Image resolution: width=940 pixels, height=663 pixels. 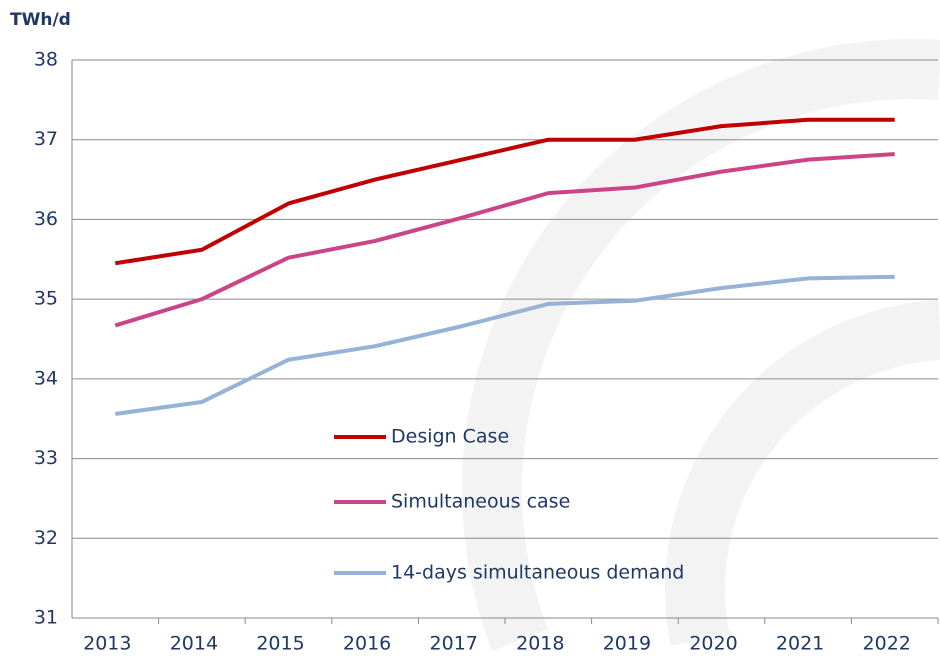 What do you see at coordinates (40, 20) in the screenshot?
I see `y-axis-label: TWh/d` at bounding box center [40, 20].